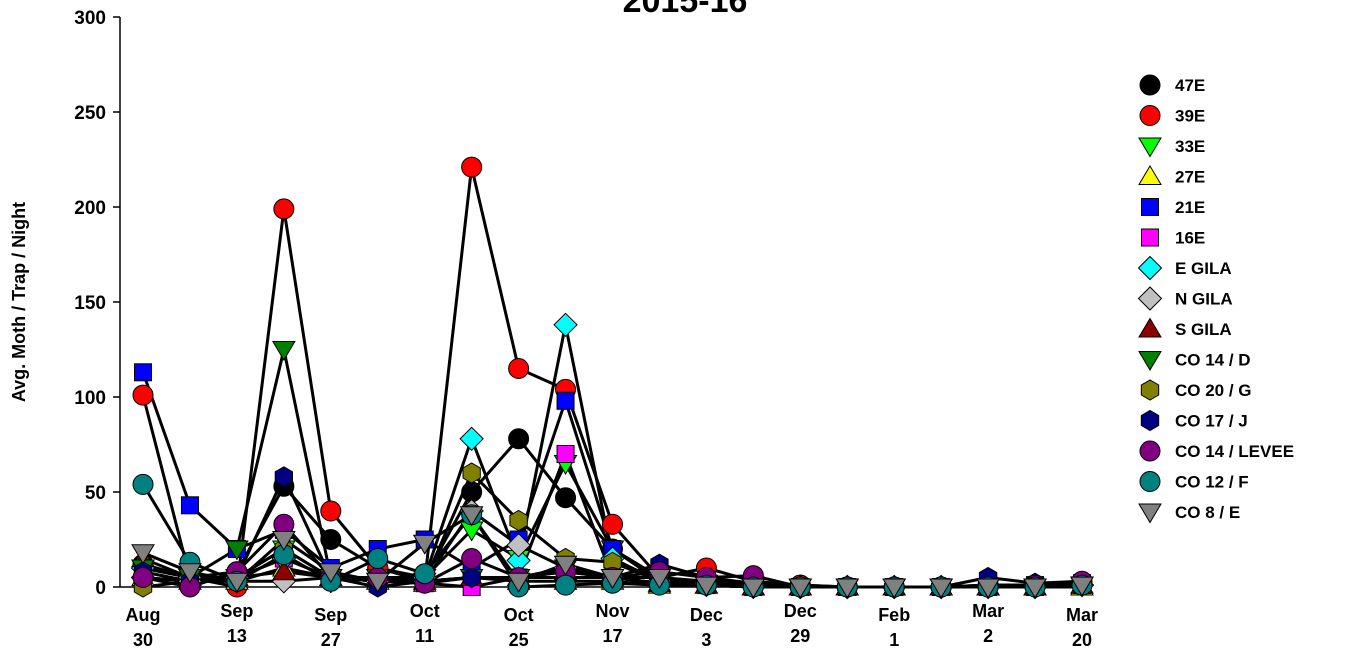 The image size is (1350, 648). I want to click on legend-label: CO 14 / LEVEE, so click(1234, 451).